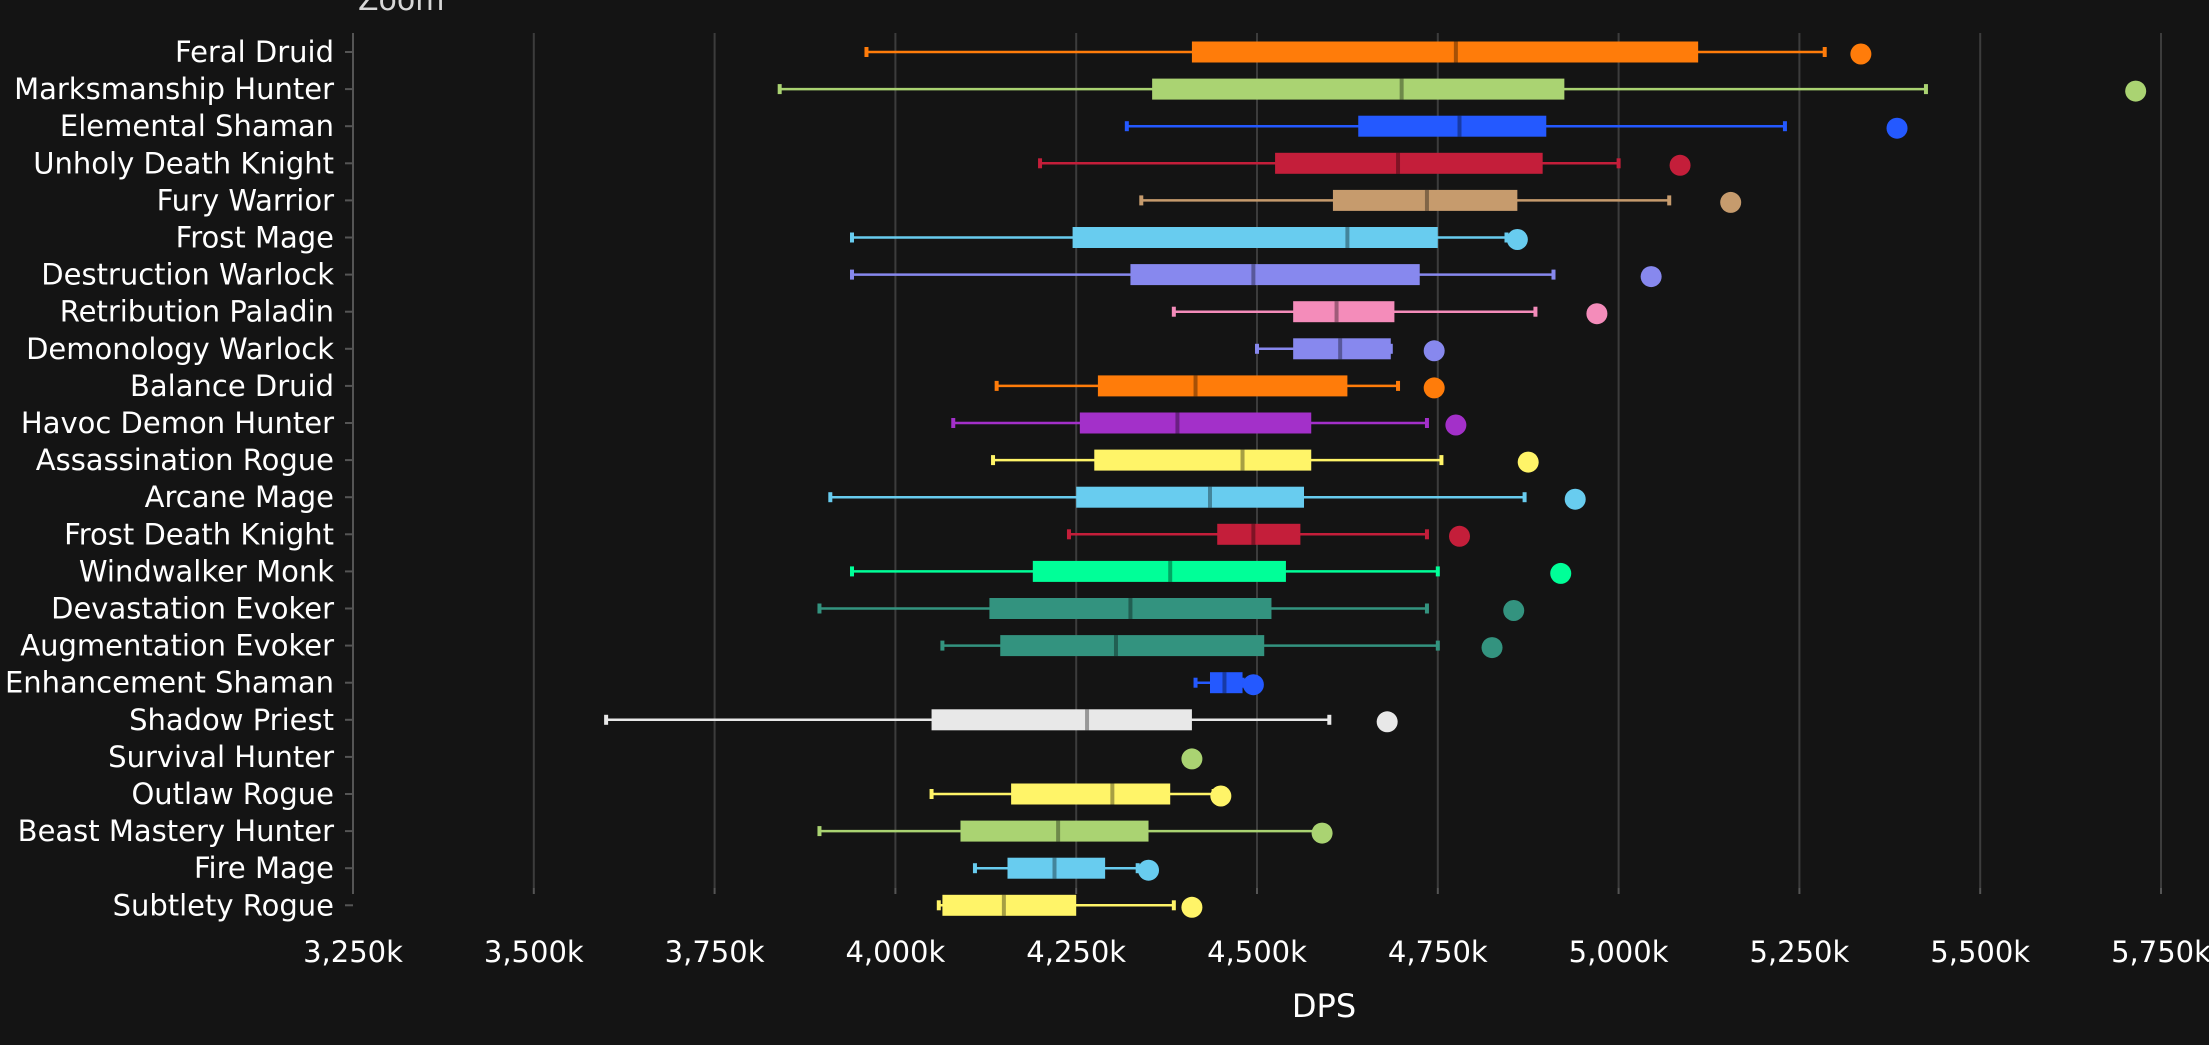 The width and height of the screenshot is (2209, 1045). What do you see at coordinates (254, 52) in the screenshot?
I see `y-axis-label: Feral Druid` at bounding box center [254, 52].